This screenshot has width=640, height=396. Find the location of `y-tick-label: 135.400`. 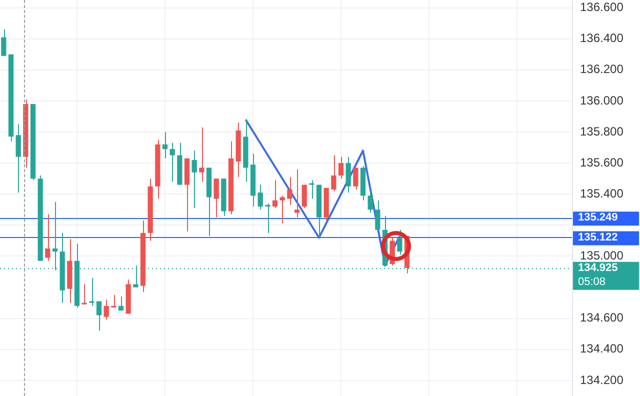

y-tick-label: 135.400 is located at coordinates (602, 193).